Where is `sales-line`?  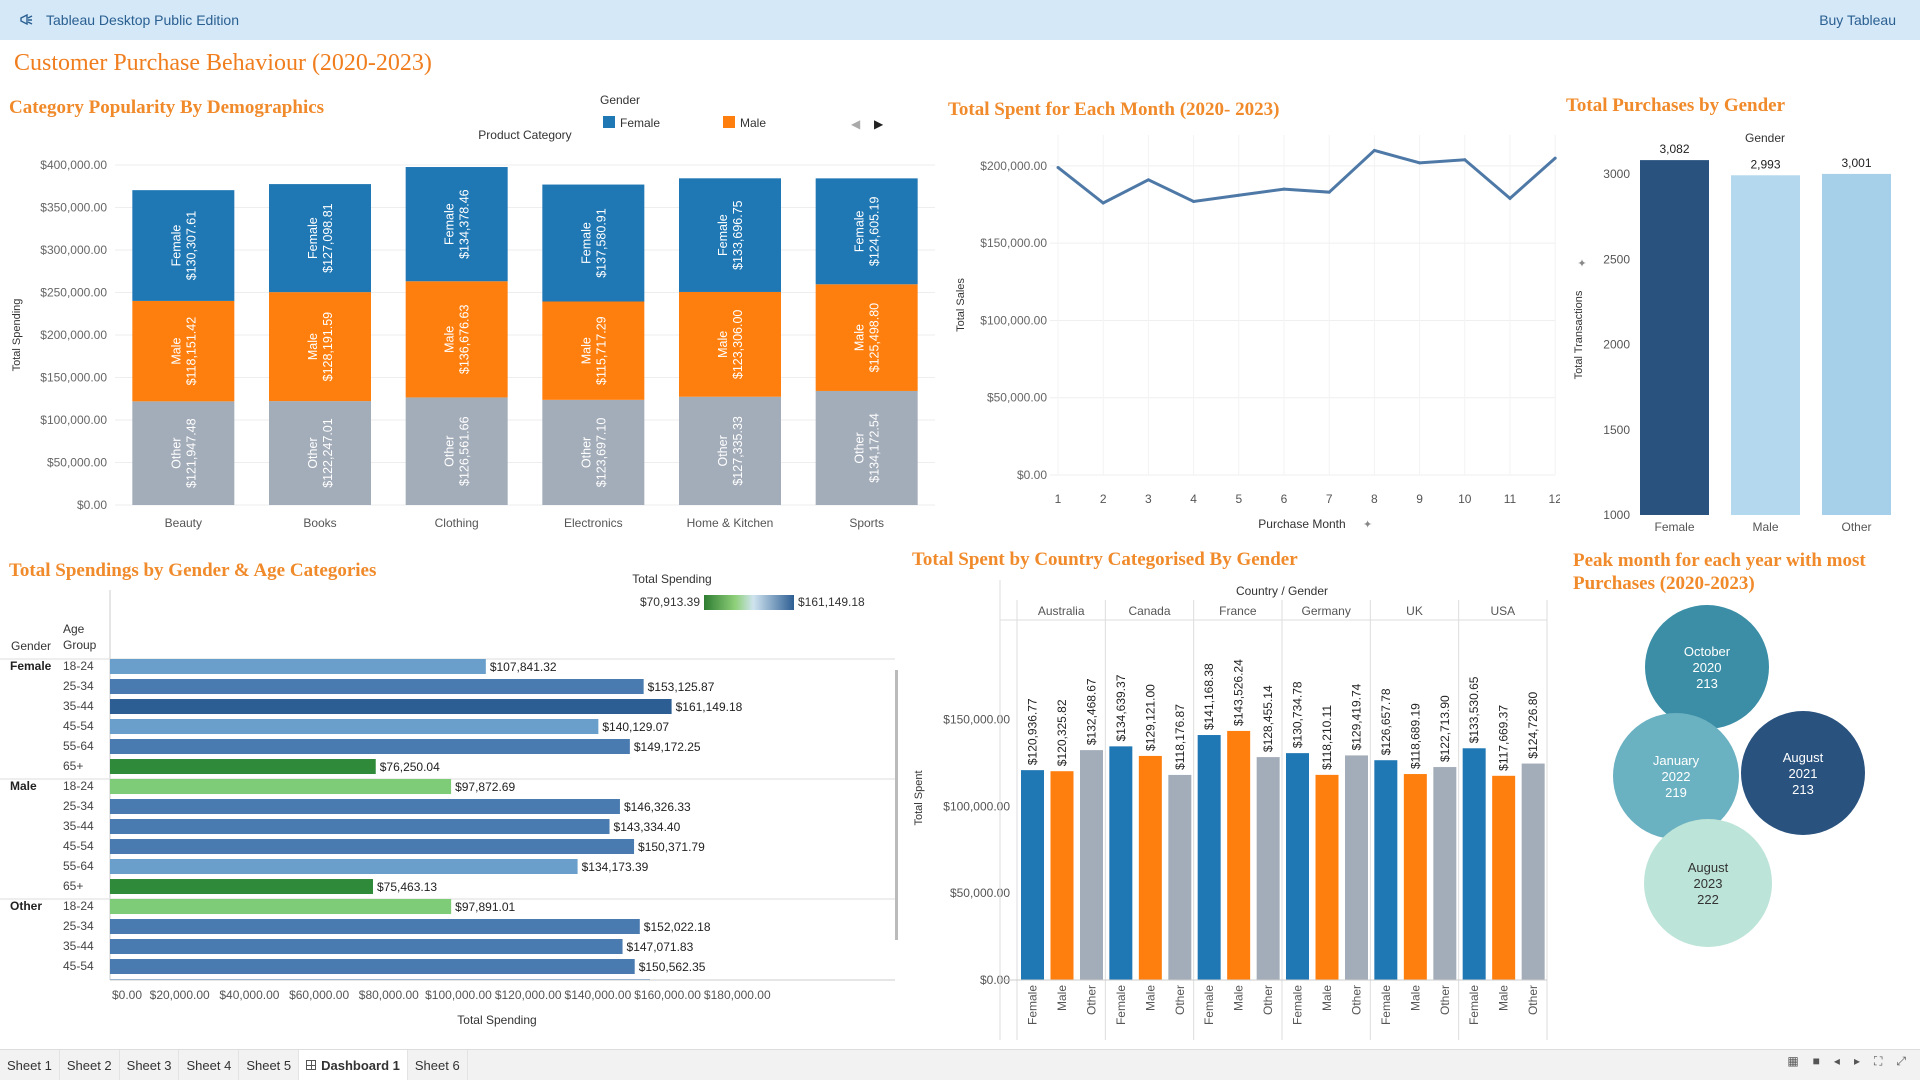
sales-line is located at coordinates (1307, 176).